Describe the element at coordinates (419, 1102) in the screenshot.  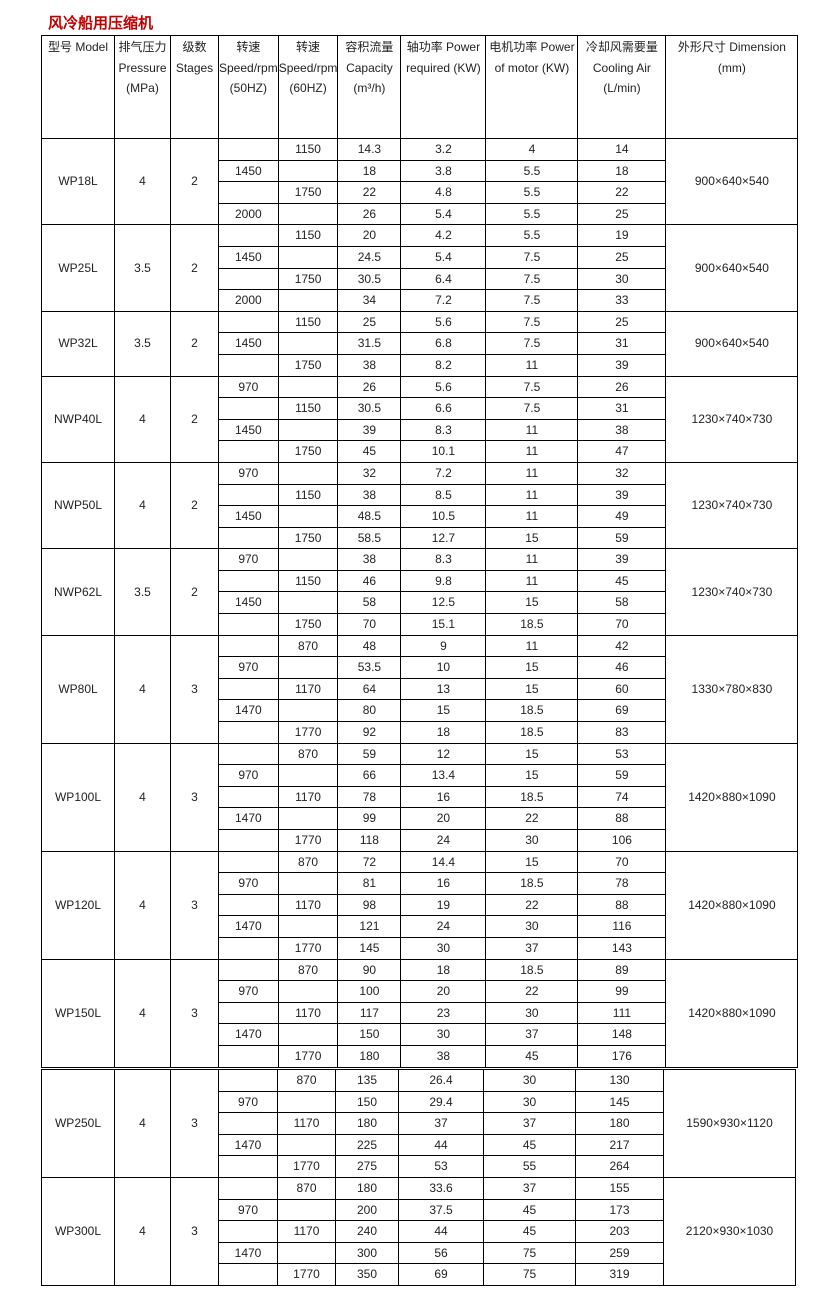
I see `table-row: 970 150 29.4 30 145` at that location.